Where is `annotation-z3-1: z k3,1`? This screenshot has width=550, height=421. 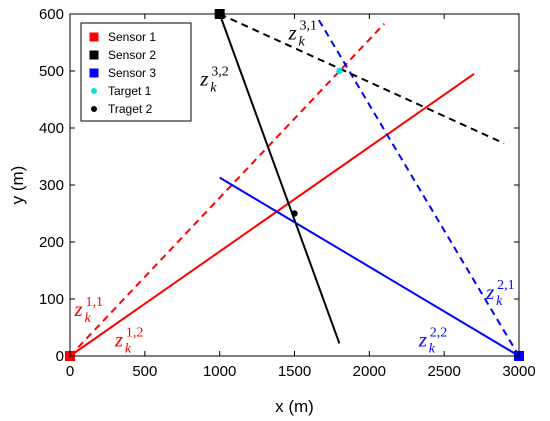
annotation-z3-1: z k3,1 is located at coordinates (303, 34).